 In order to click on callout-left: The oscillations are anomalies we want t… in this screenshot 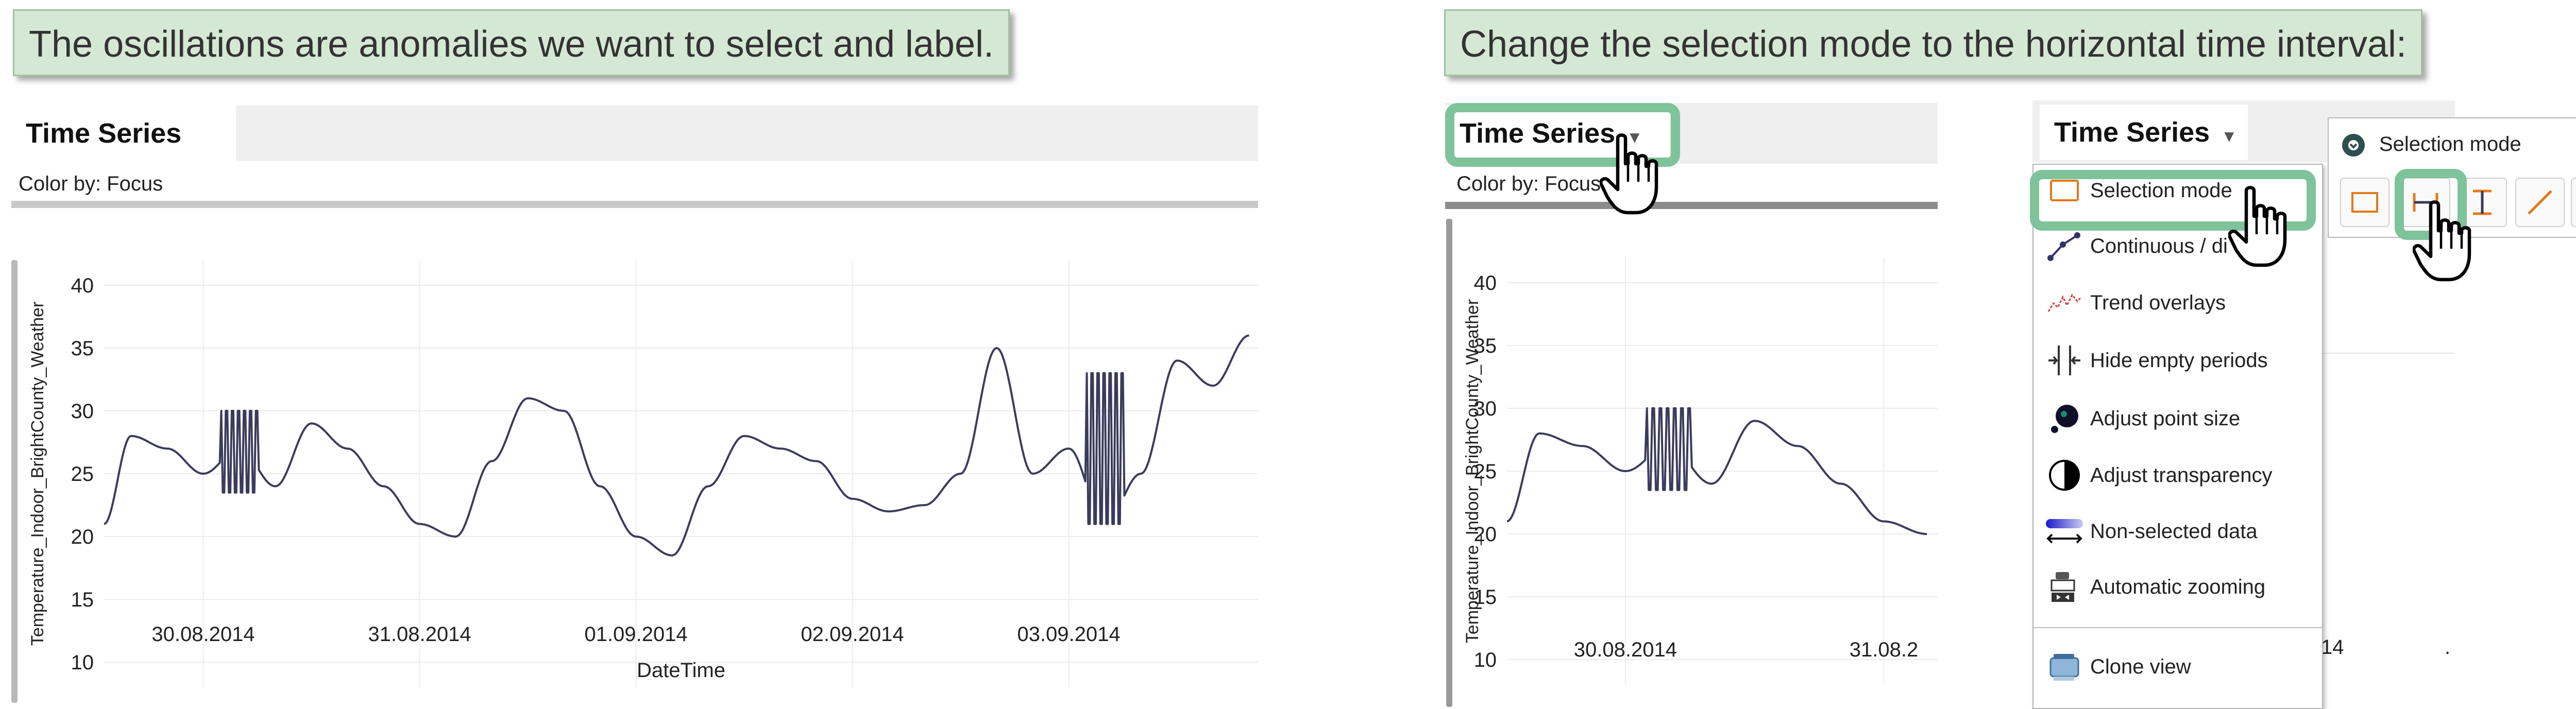, I will do `click(511, 43)`.